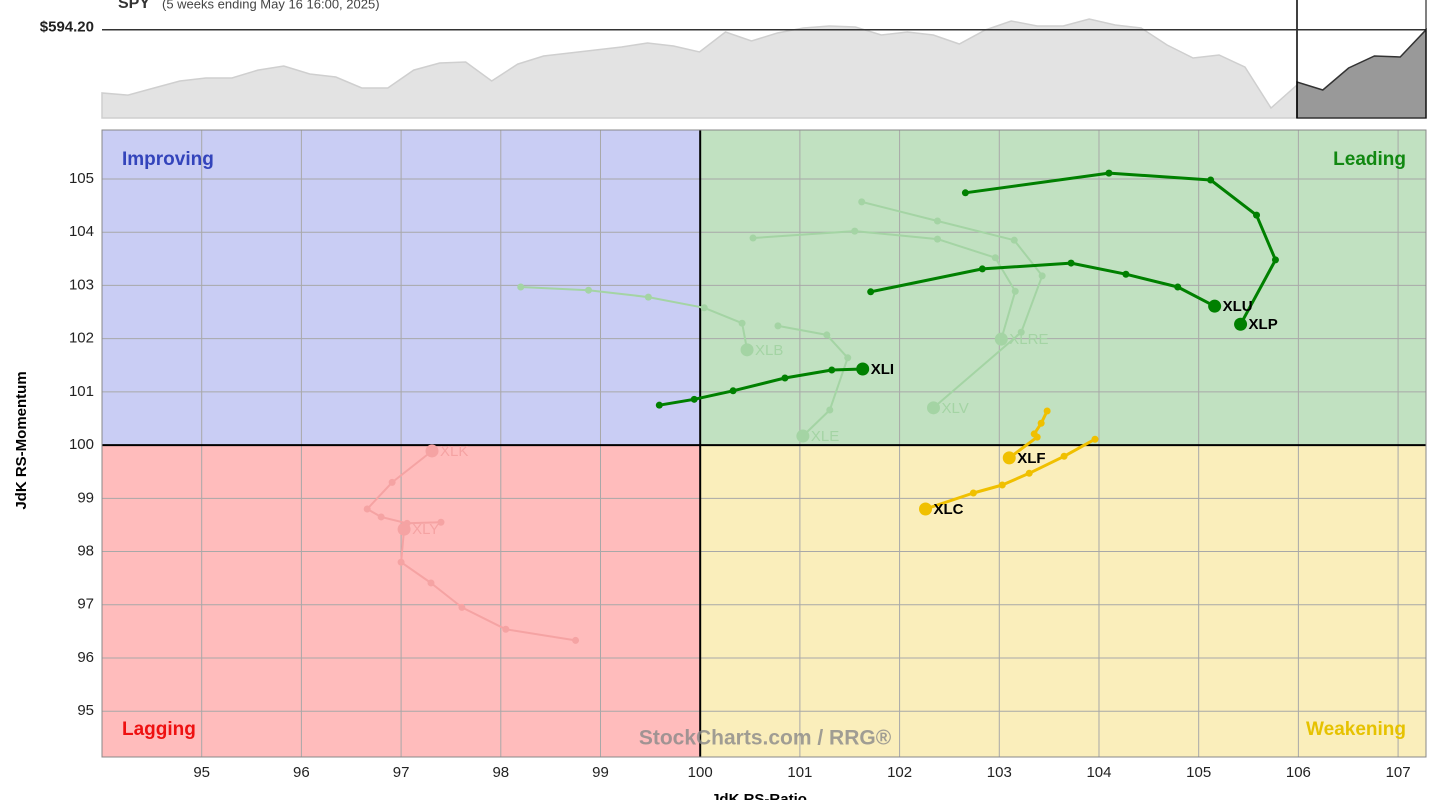  What do you see at coordinates (1238, 306) in the screenshot?
I see `series-label: XLU` at bounding box center [1238, 306].